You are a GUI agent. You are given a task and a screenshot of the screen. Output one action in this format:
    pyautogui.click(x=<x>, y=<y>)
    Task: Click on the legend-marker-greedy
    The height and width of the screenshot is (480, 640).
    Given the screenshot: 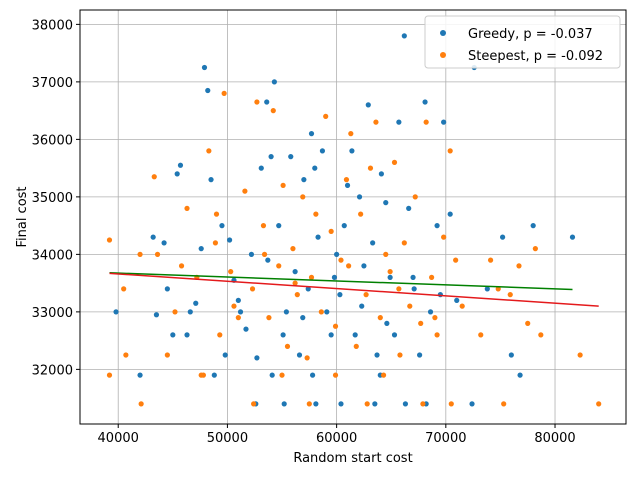 What is the action you would take?
    pyautogui.click(x=443, y=33)
    